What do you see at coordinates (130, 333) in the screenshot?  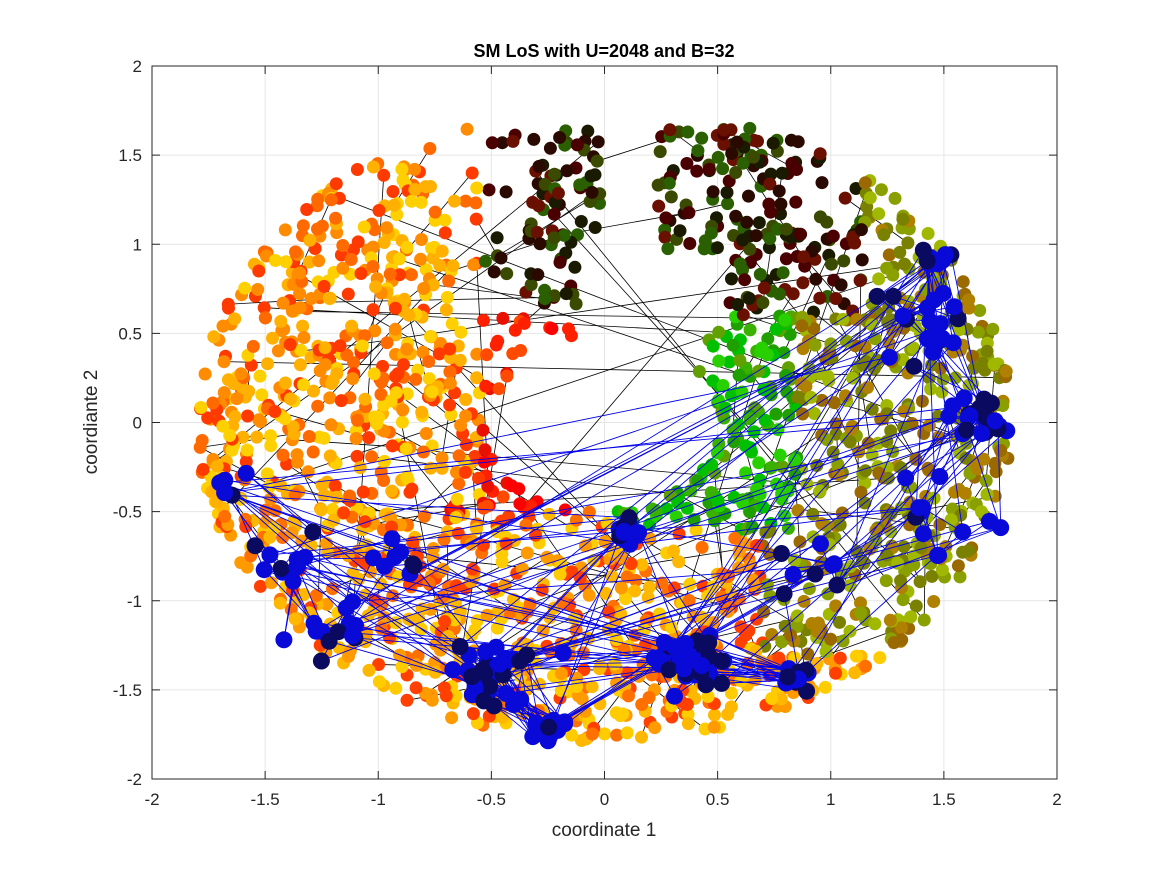 I see `y-tick-label: 0.5` at bounding box center [130, 333].